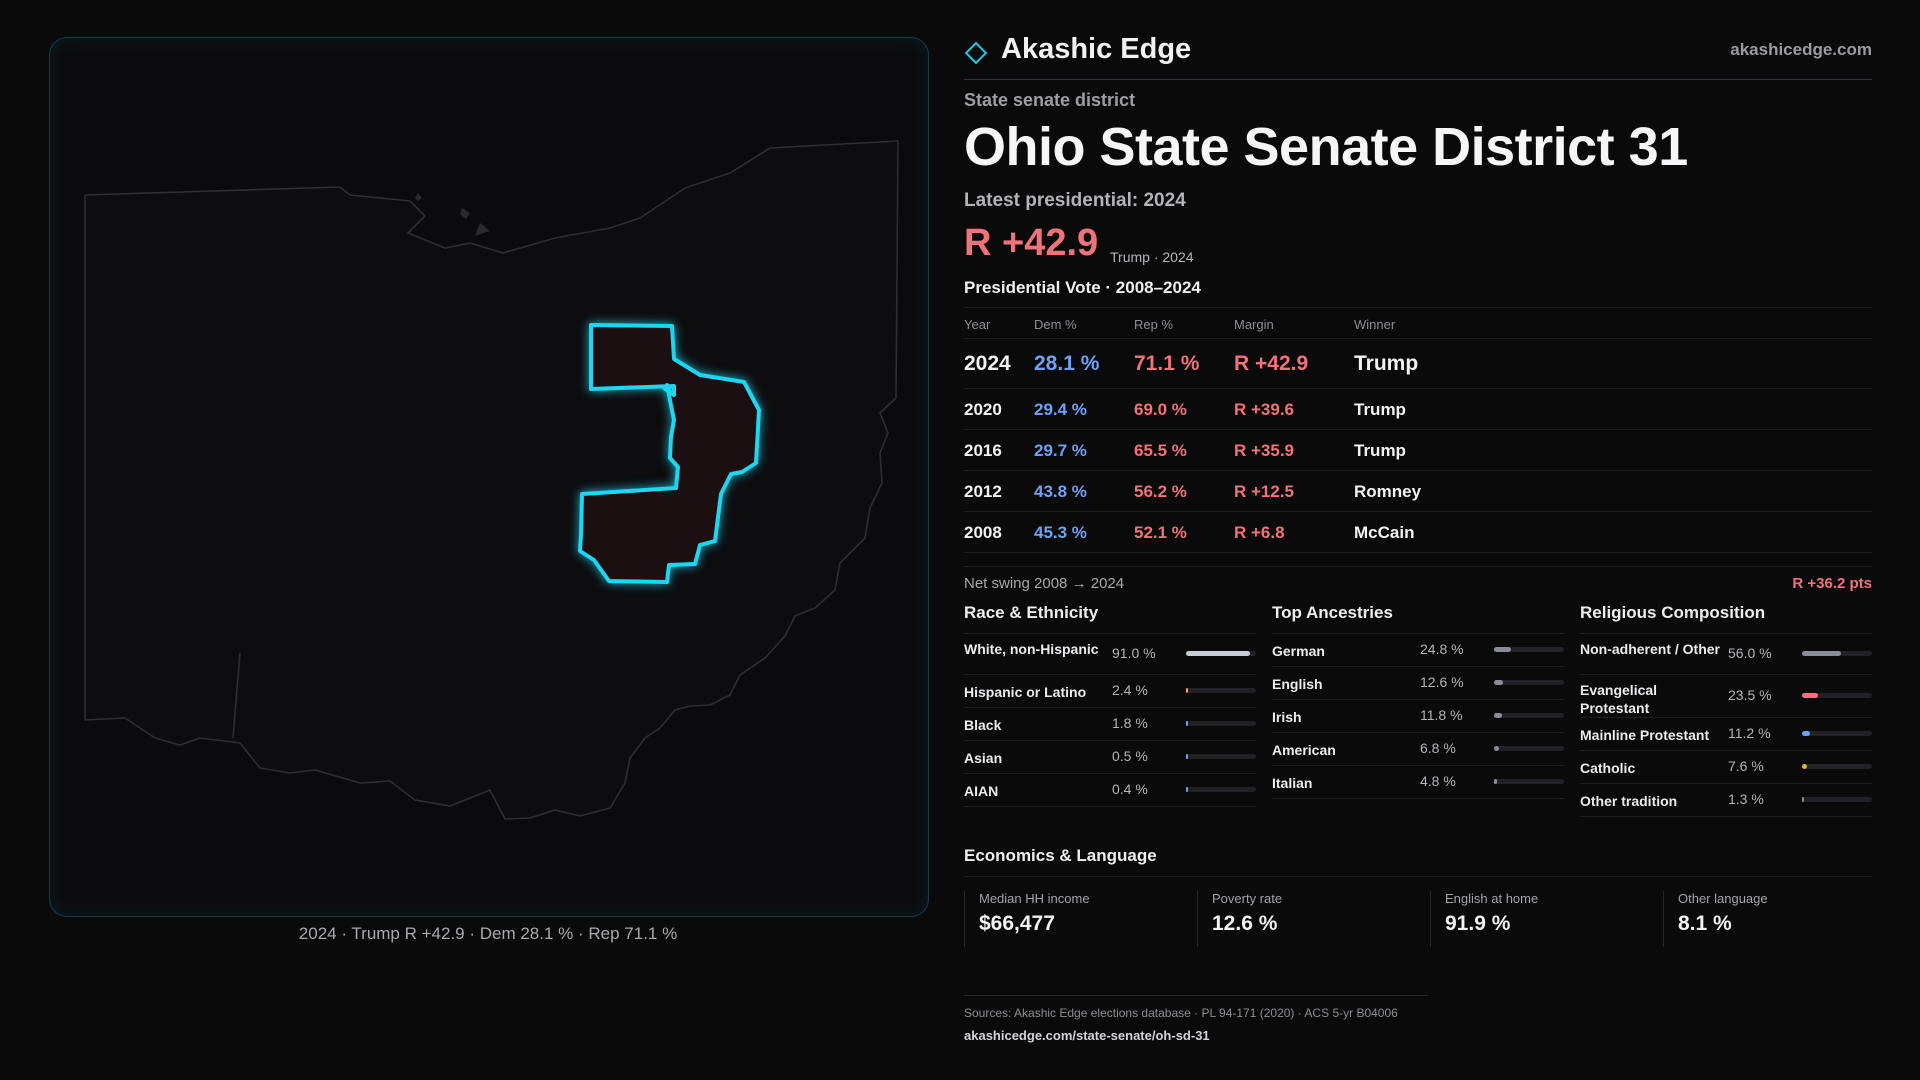 The width and height of the screenshot is (1920, 1080). What do you see at coordinates (983, 450) in the screenshot?
I see `cell-year: 2016` at bounding box center [983, 450].